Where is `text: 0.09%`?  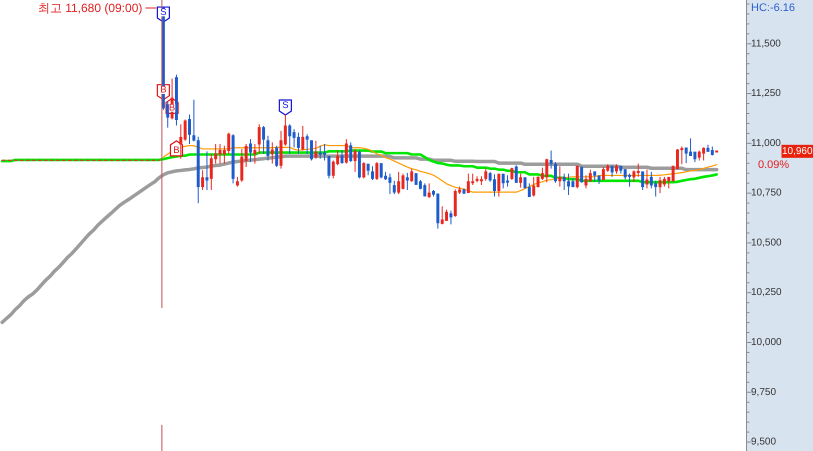 text: 0.09% is located at coordinates (774, 164).